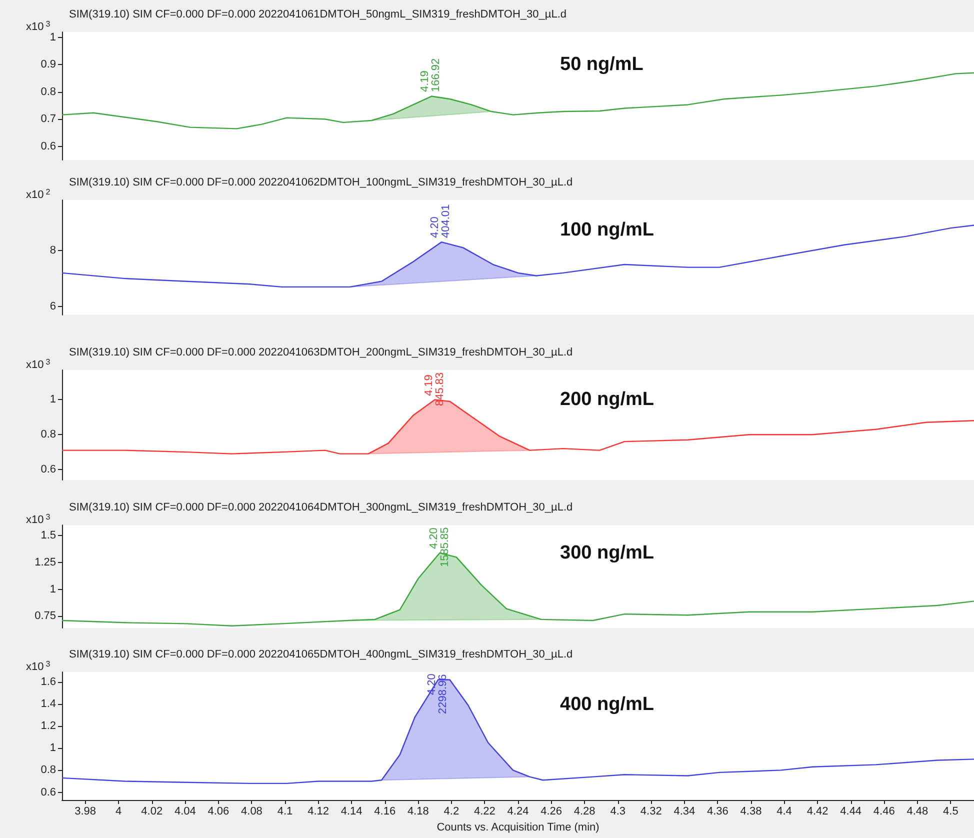 This screenshot has width=974, height=838. What do you see at coordinates (784, 812) in the screenshot?
I see `x-tick-label: 4.4` at bounding box center [784, 812].